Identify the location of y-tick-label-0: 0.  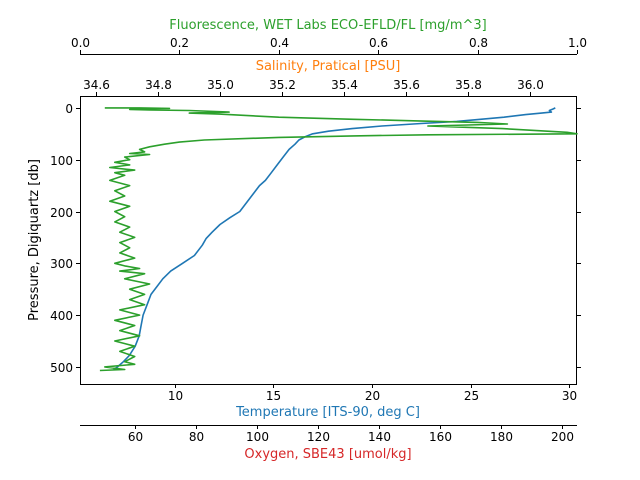
(69, 109).